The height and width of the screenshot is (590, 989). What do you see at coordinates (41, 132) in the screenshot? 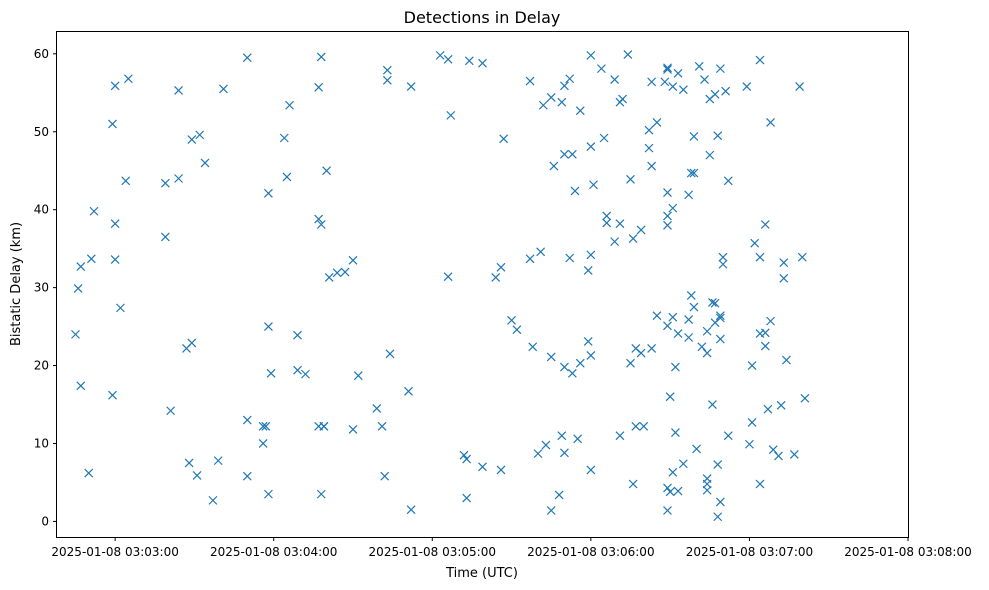
I see `y-tick-label: 50` at bounding box center [41, 132].